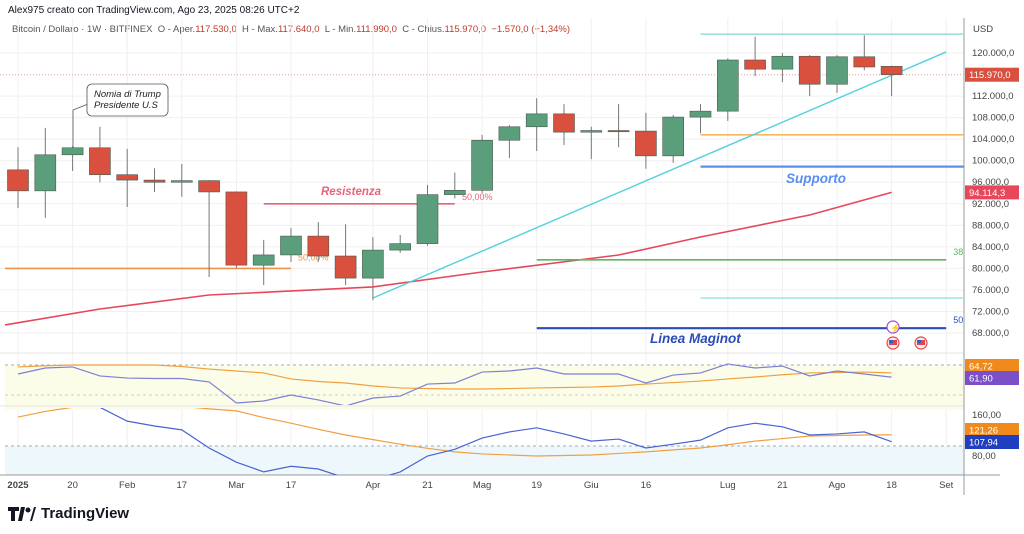 This screenshot has width=1024, height=534. What do you see at coordinates (176, 29) in the screenshot?
I see `open-label: O - Aper.` at bounding box center [176, 29].